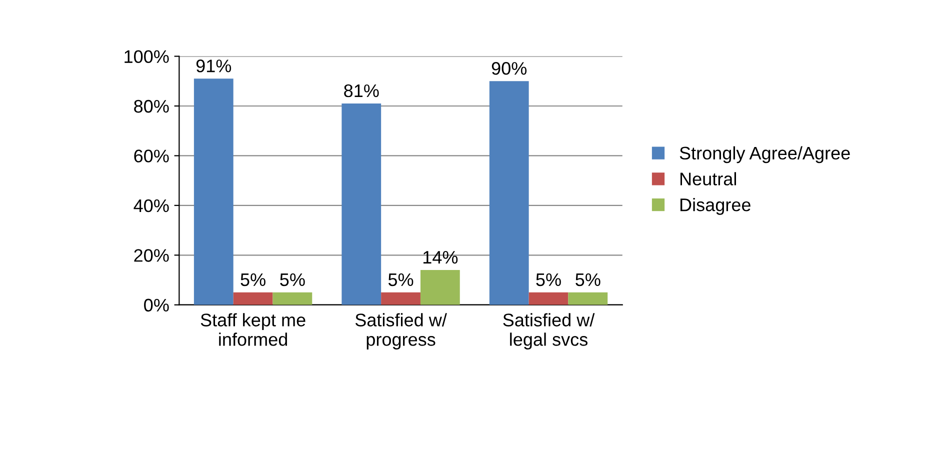 The height and width of the screenshot is (469, 943). Describe the element at coordinates (214, 66) in the screenshot. I see `data-label: 91%` at that location.